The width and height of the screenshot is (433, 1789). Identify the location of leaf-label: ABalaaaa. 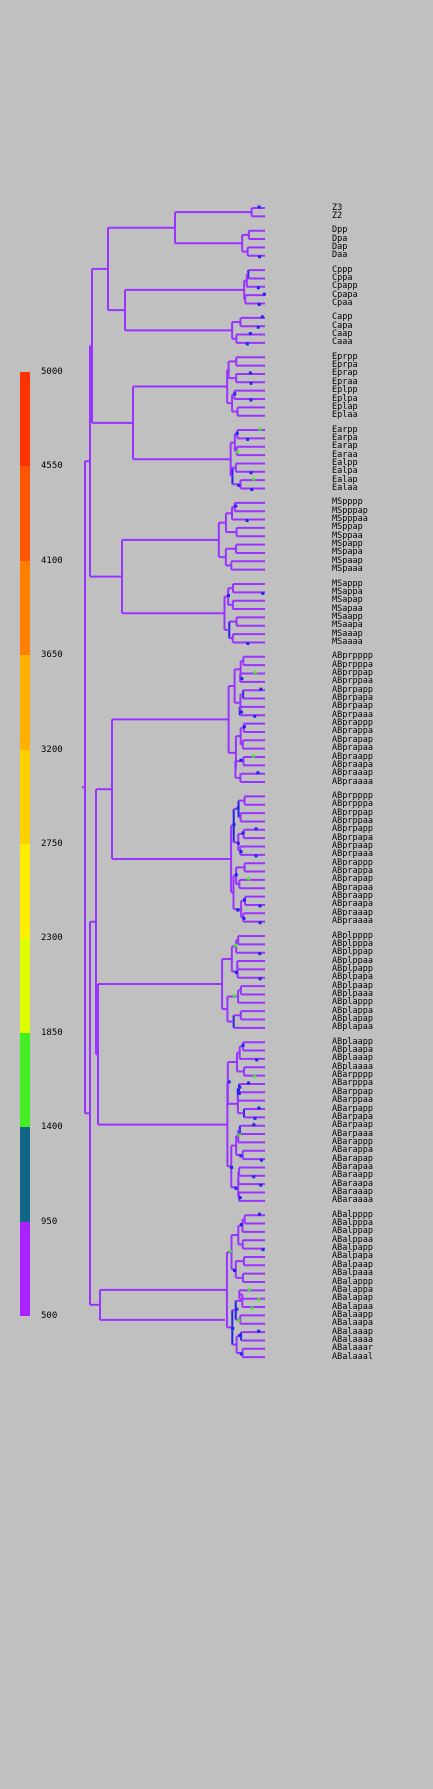
(352, 1339).